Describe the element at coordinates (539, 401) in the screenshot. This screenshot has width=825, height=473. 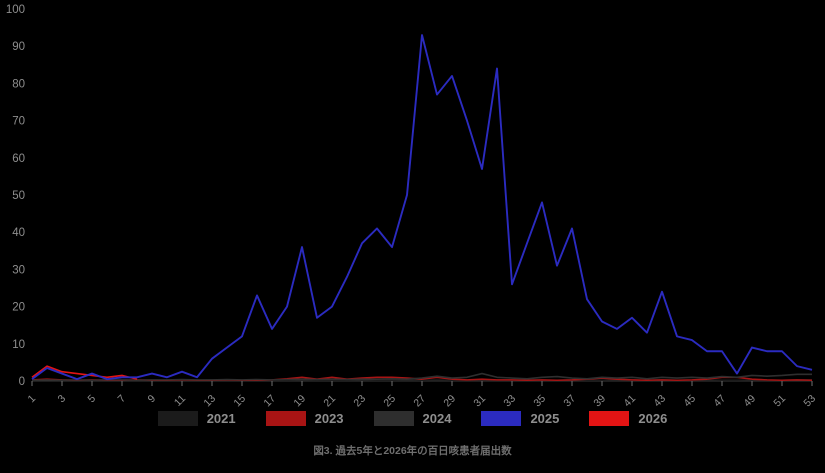
I see `x-tick-label: 35` at that location.